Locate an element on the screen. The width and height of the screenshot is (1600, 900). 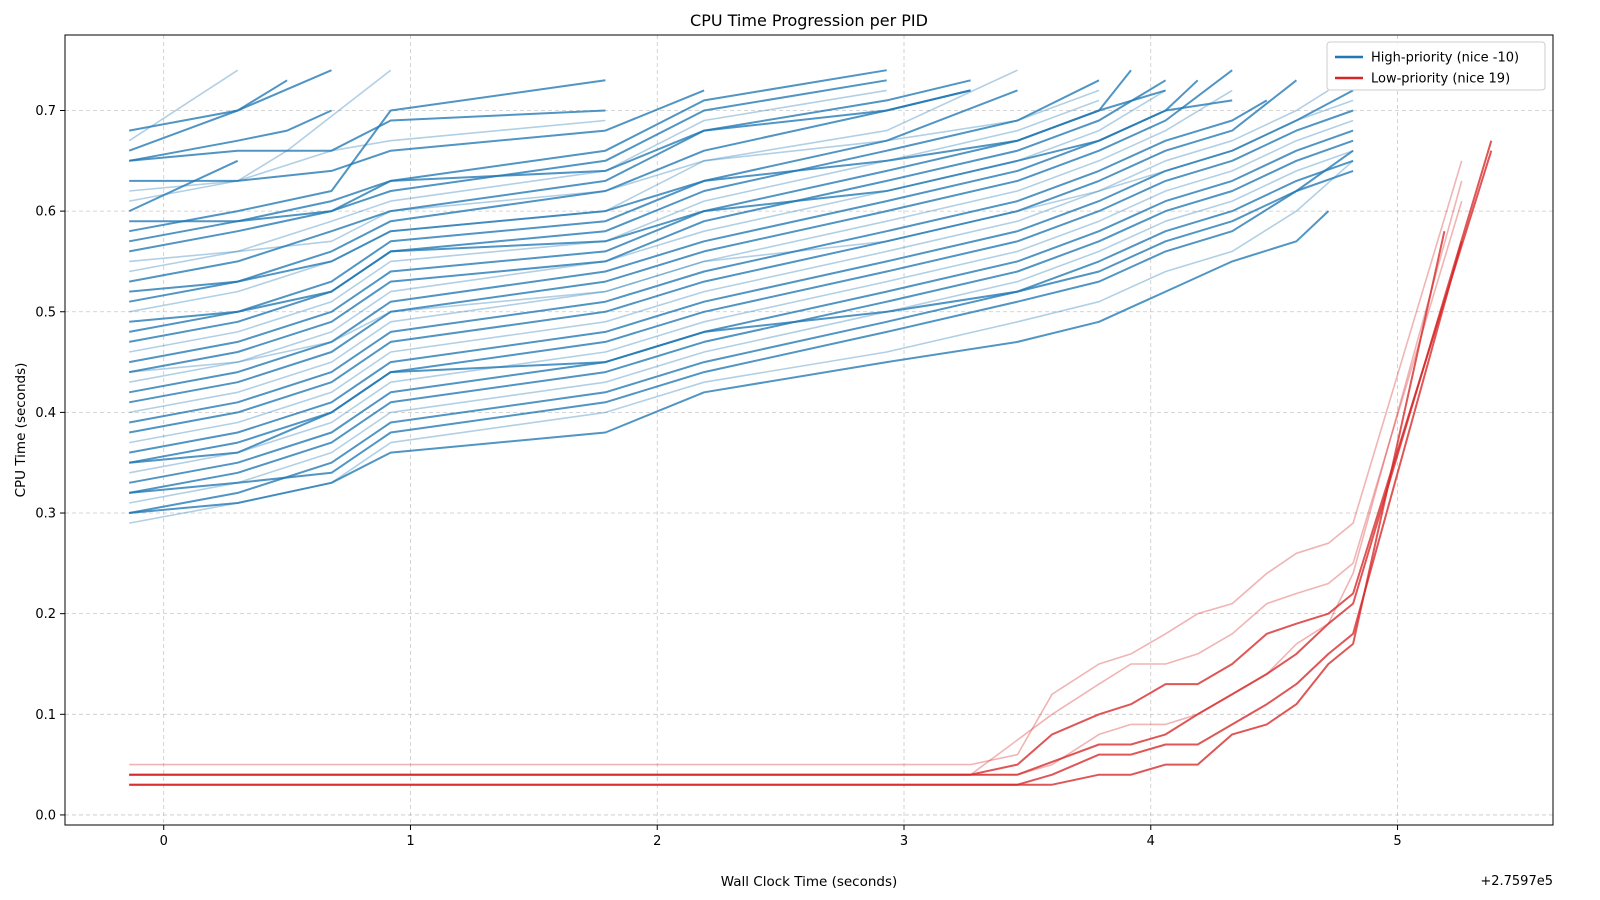
x-tick-label: 2 is located at coordinates (657, 841).